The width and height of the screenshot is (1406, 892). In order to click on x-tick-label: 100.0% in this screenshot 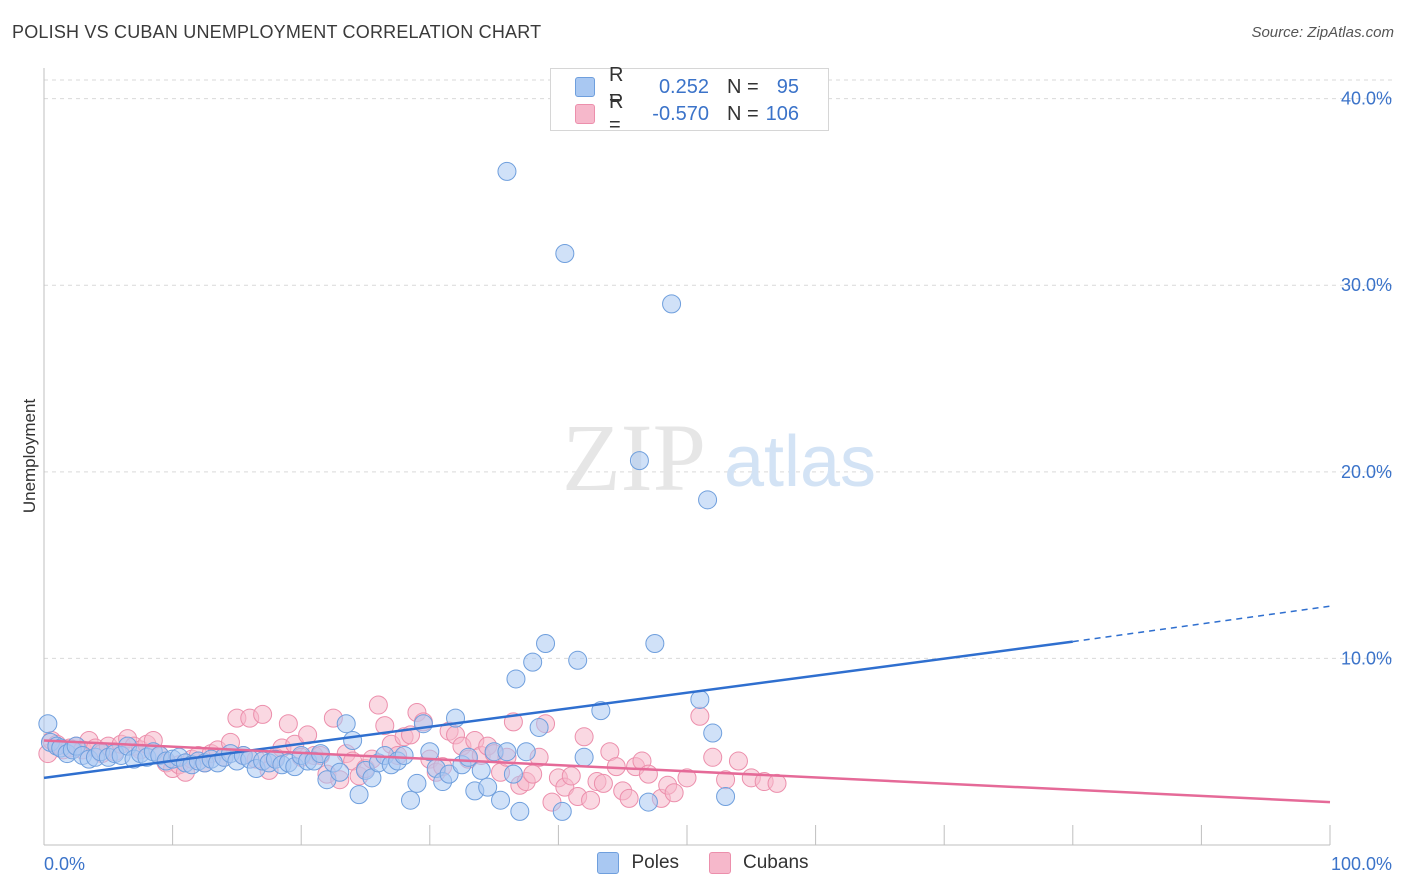, I will do `click(1361, 864)`.